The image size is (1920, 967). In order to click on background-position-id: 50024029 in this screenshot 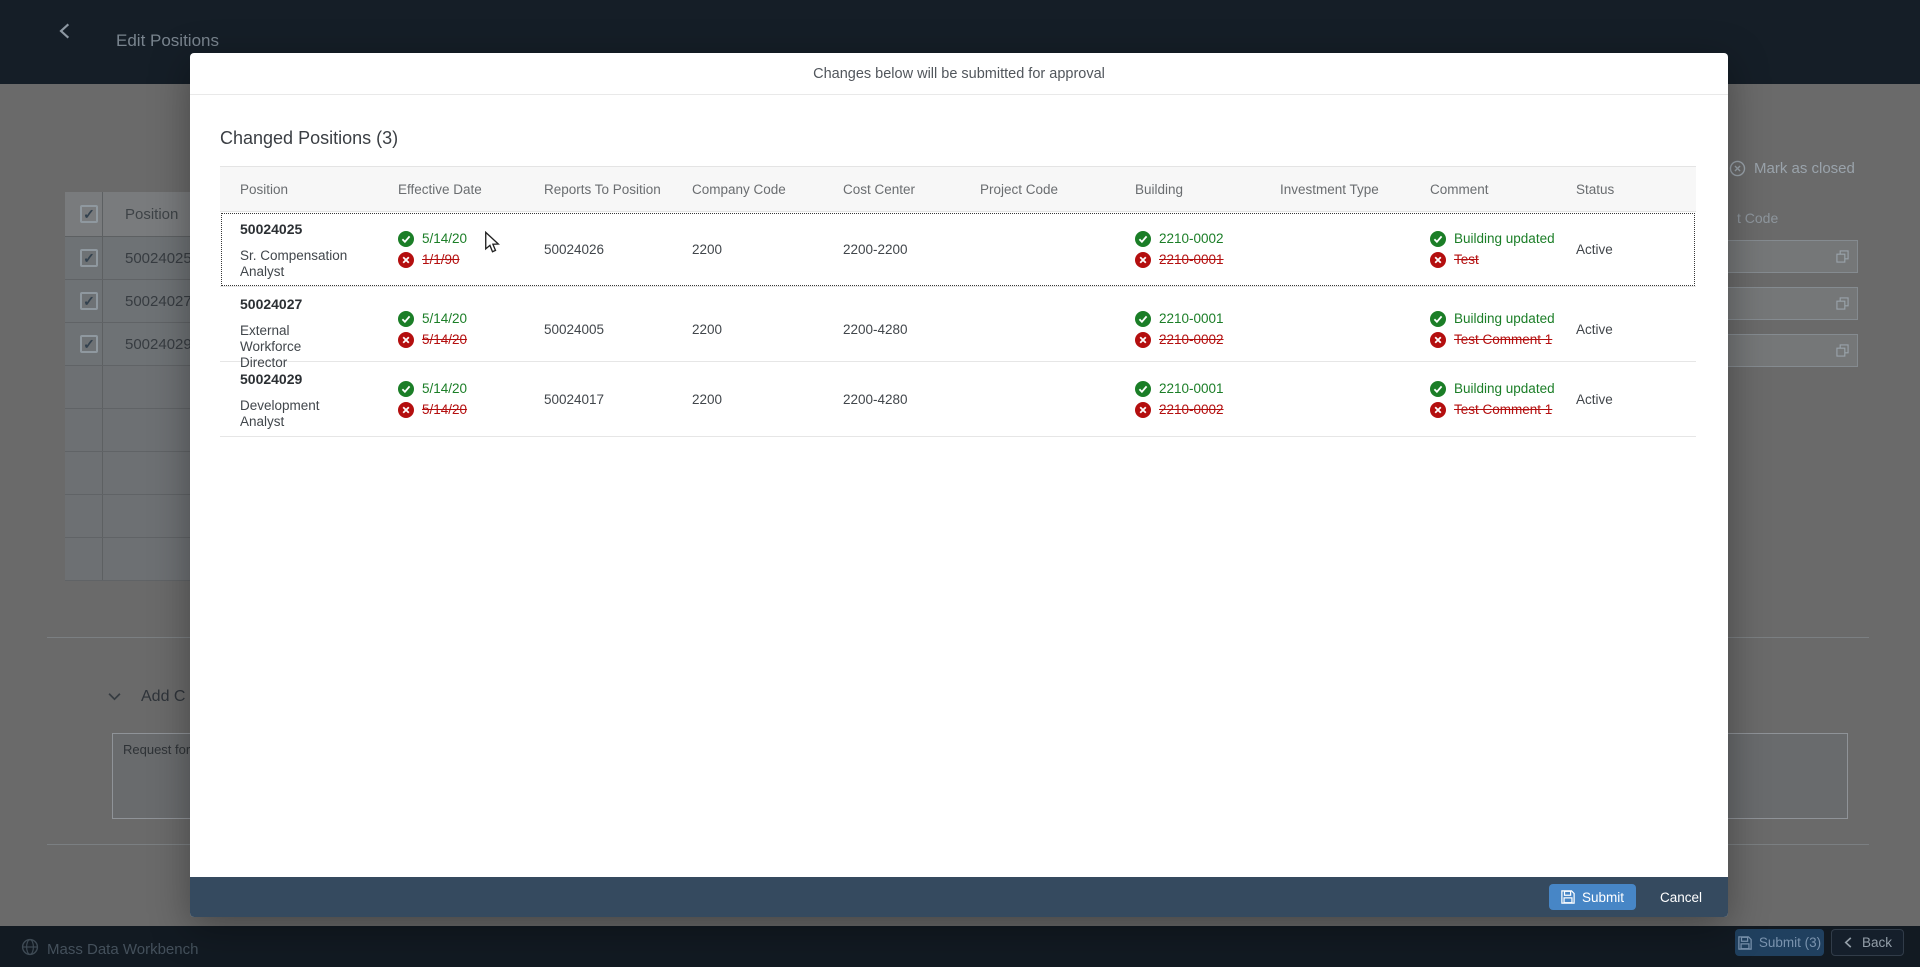, I will do `click(158, 344)`.